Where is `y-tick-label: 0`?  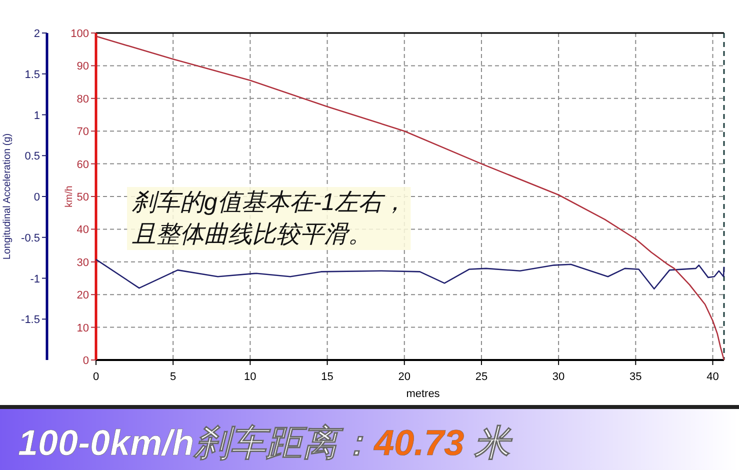
y-tick-label: 0 is located at coordinates (37, 198).